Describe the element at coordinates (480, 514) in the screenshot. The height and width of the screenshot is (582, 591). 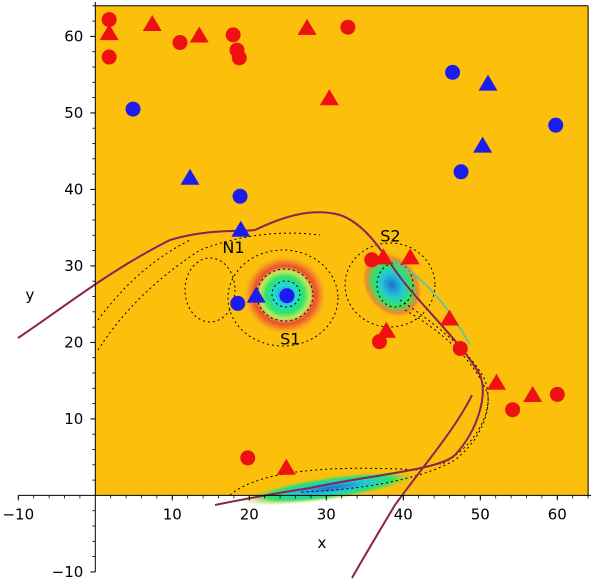
I see `x-tick-label: 50` at that location.